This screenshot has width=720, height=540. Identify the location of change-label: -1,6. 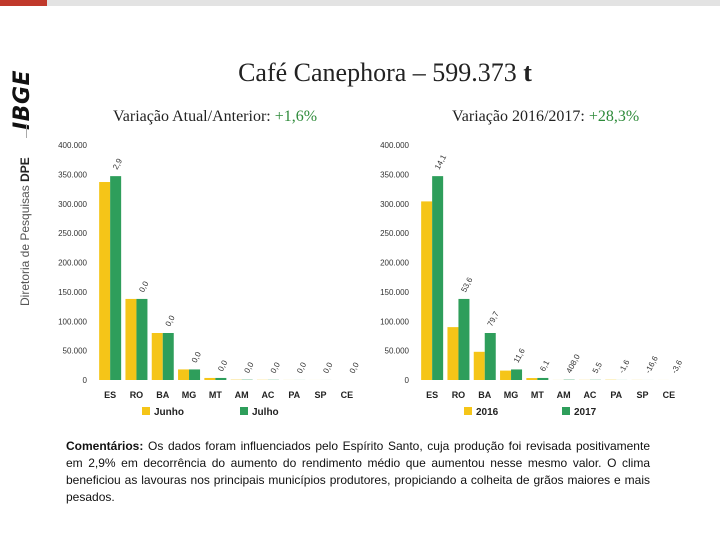
(624, 366).